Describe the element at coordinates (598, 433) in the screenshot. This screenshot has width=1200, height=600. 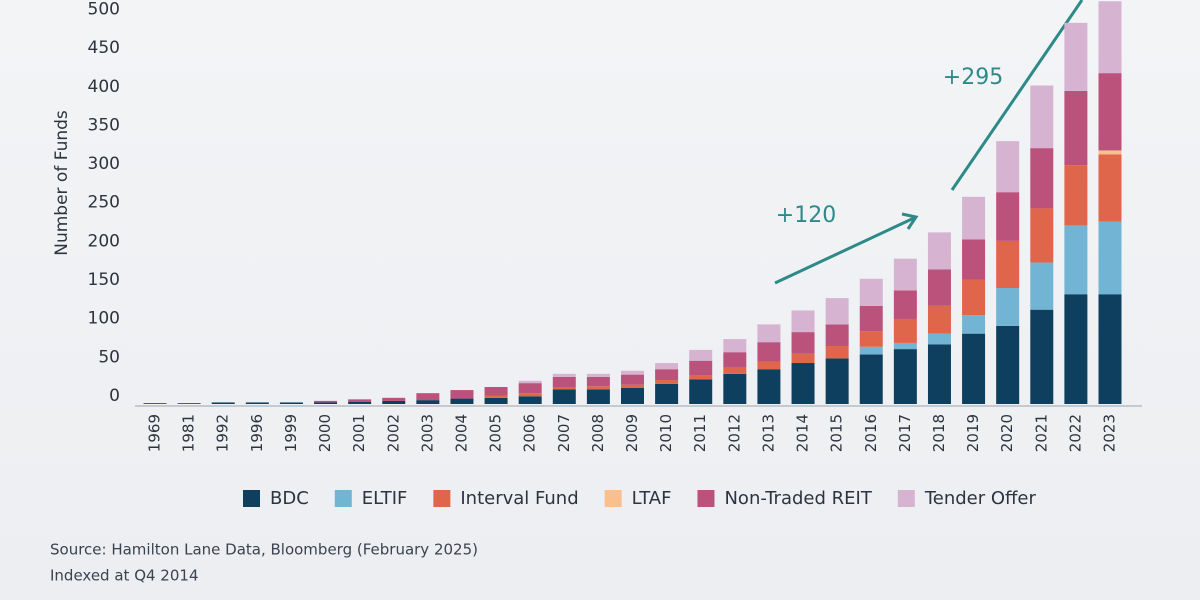
I see `x-tick-label: 2008` at that location.